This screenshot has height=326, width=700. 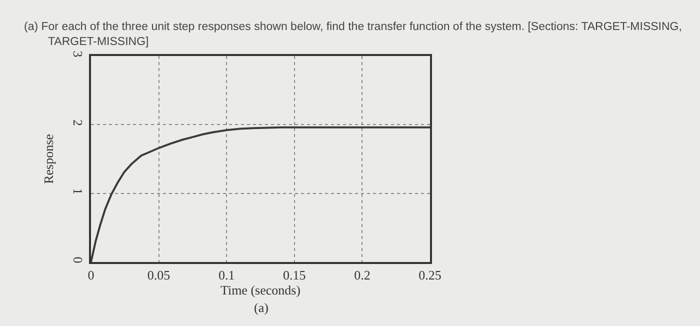 I want to click on x-axis-title: Time (seconds), so click(x=260, y=290).